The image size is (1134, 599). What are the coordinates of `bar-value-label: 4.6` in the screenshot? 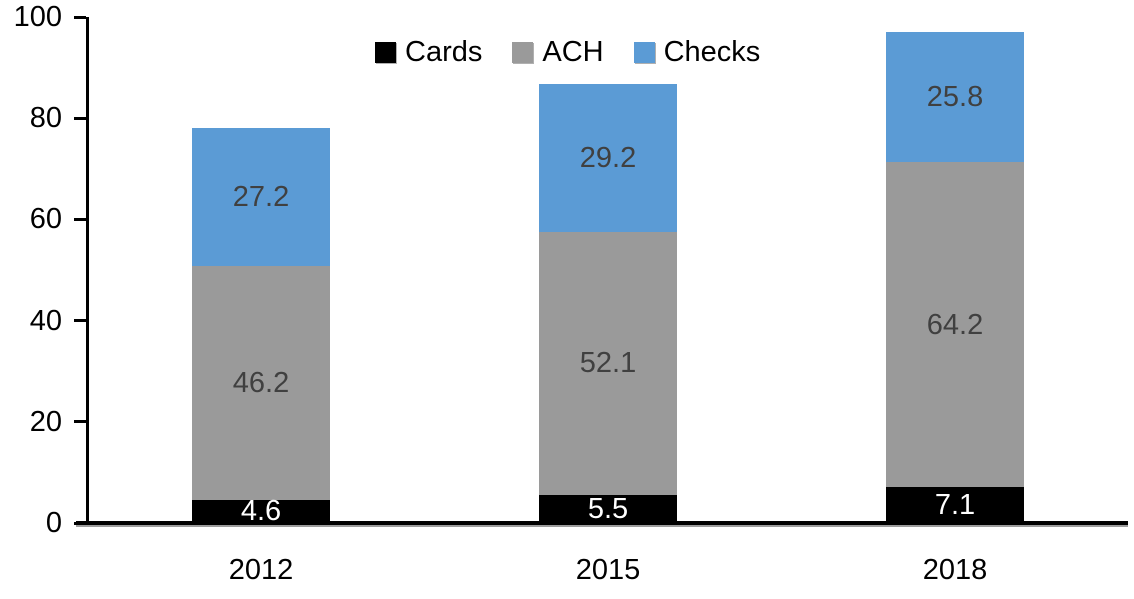 It's located at (261, 511).